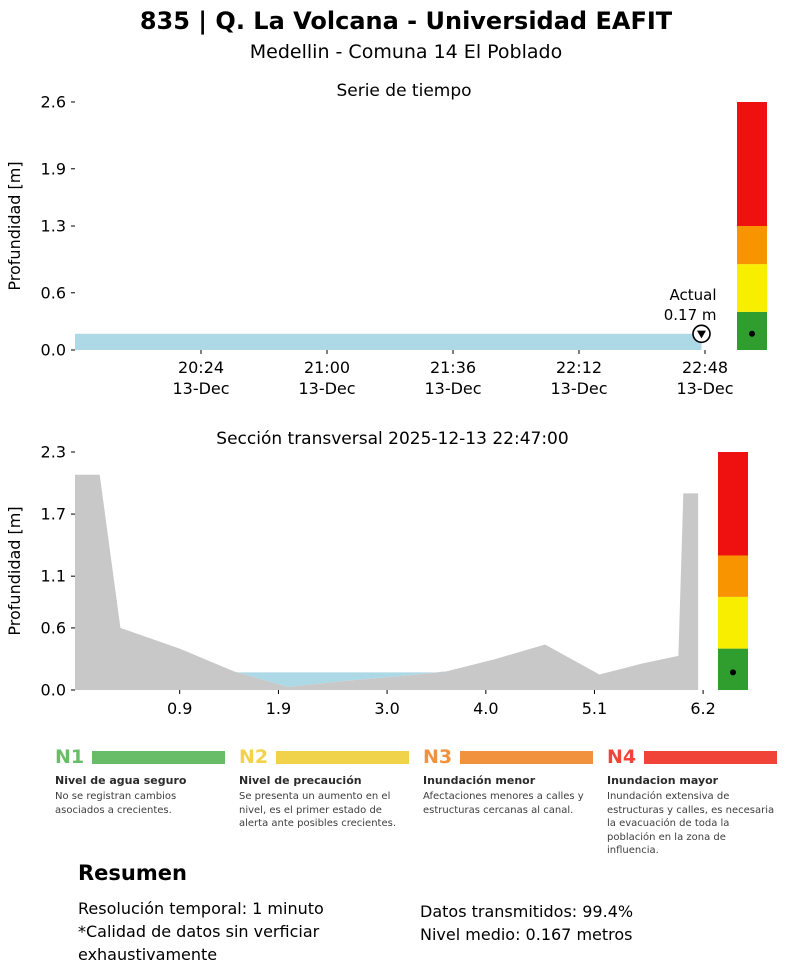 The height and width of the screenshot is (973, 812). What do you see at coordinates (14, 225) in the screenshot?
I see `timeseries-ylabel: Profundidad [m]` at bounding box center [14, 225].